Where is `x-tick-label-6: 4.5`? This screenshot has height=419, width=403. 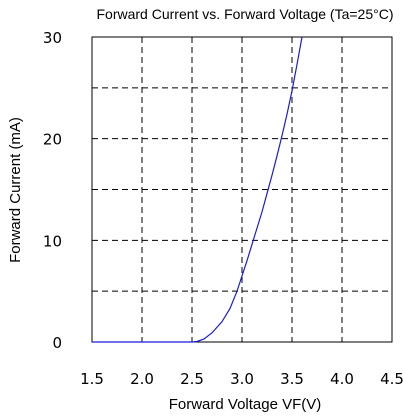 x-tick-label-6: 4.5 is located at coordinates (391, 379).